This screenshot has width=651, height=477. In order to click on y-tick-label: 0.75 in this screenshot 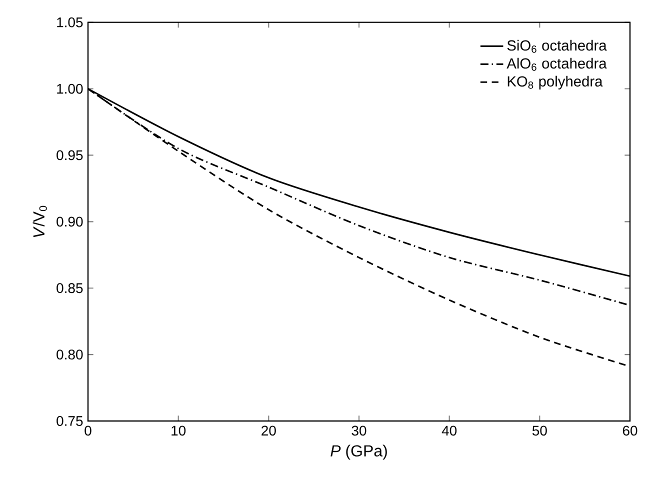, I will do `click(69, 421)`.